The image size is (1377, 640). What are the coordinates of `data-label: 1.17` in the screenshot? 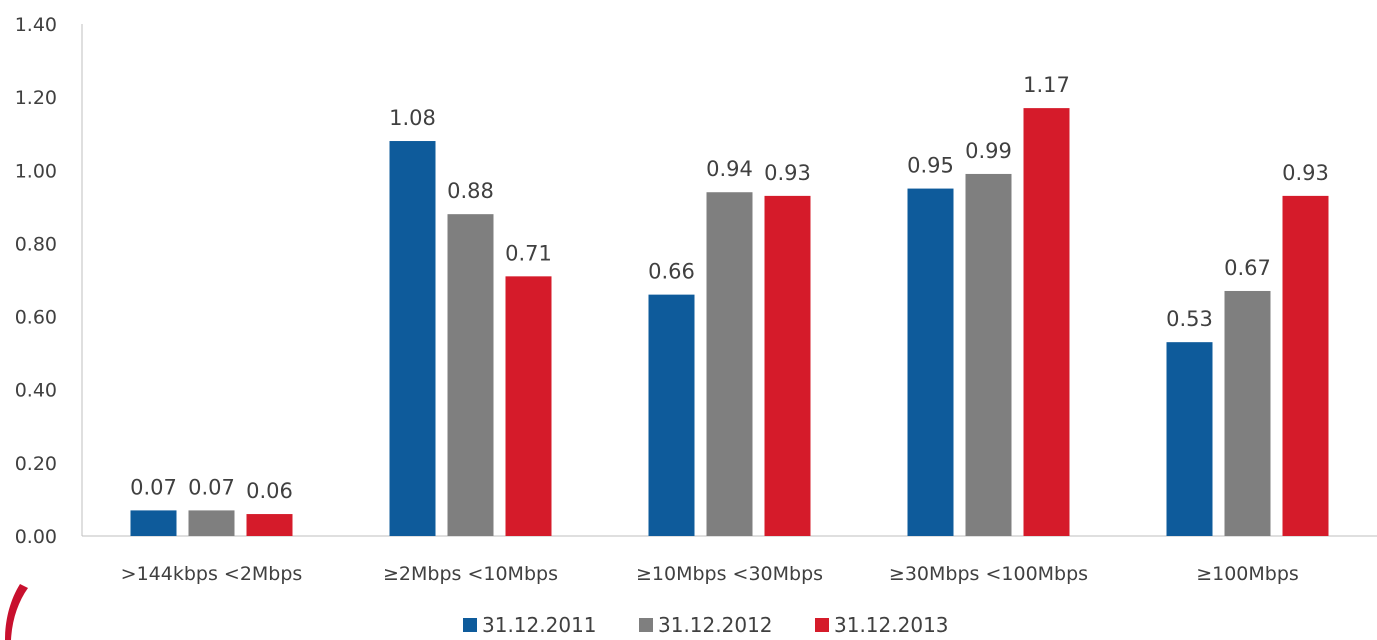 It's located at (1046, 85).